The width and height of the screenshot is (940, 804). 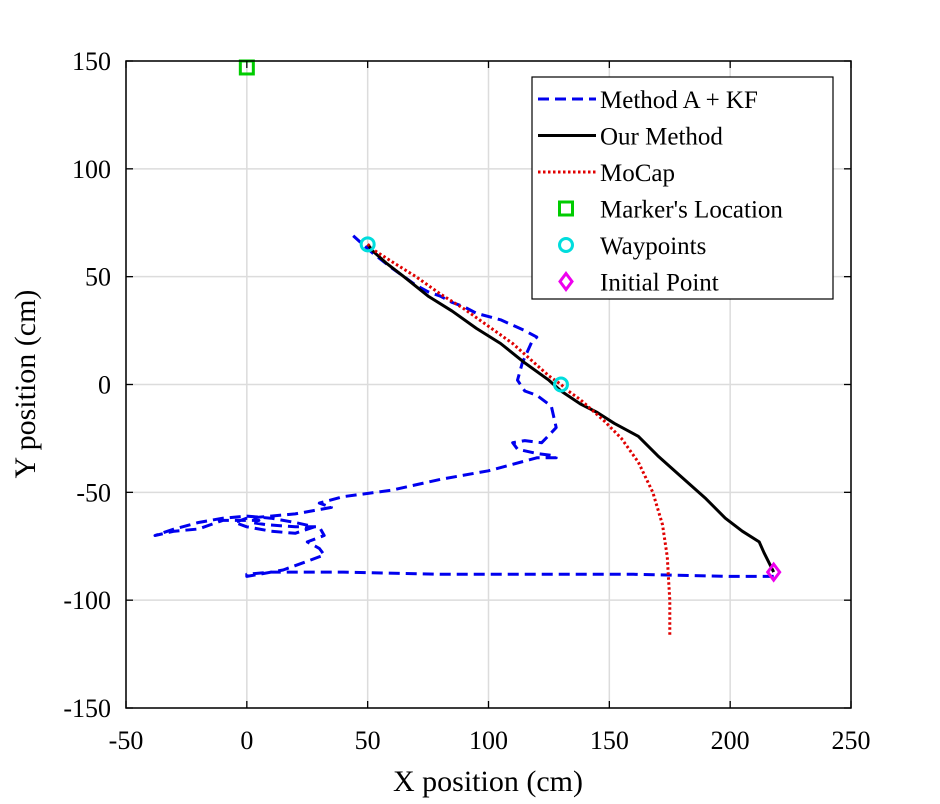 I want to click on initial-point-marker, so click(x=773, y=572).